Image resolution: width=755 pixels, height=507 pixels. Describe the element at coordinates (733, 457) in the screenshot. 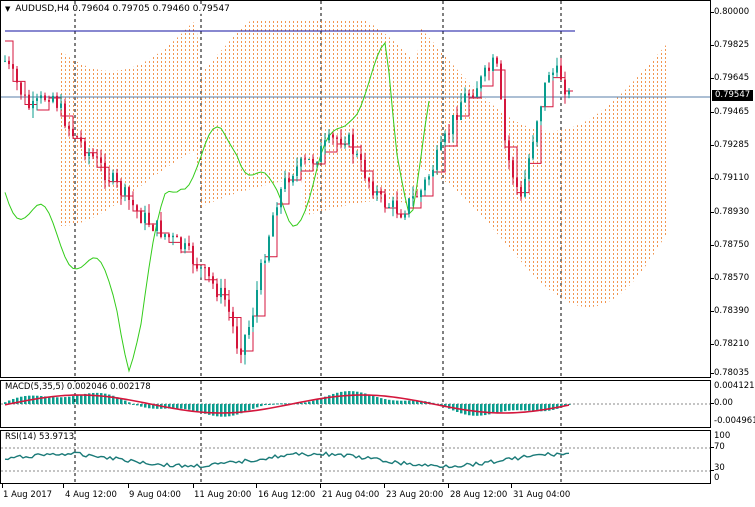

I see `rsi-scale: 100 70 30 0` at that location.